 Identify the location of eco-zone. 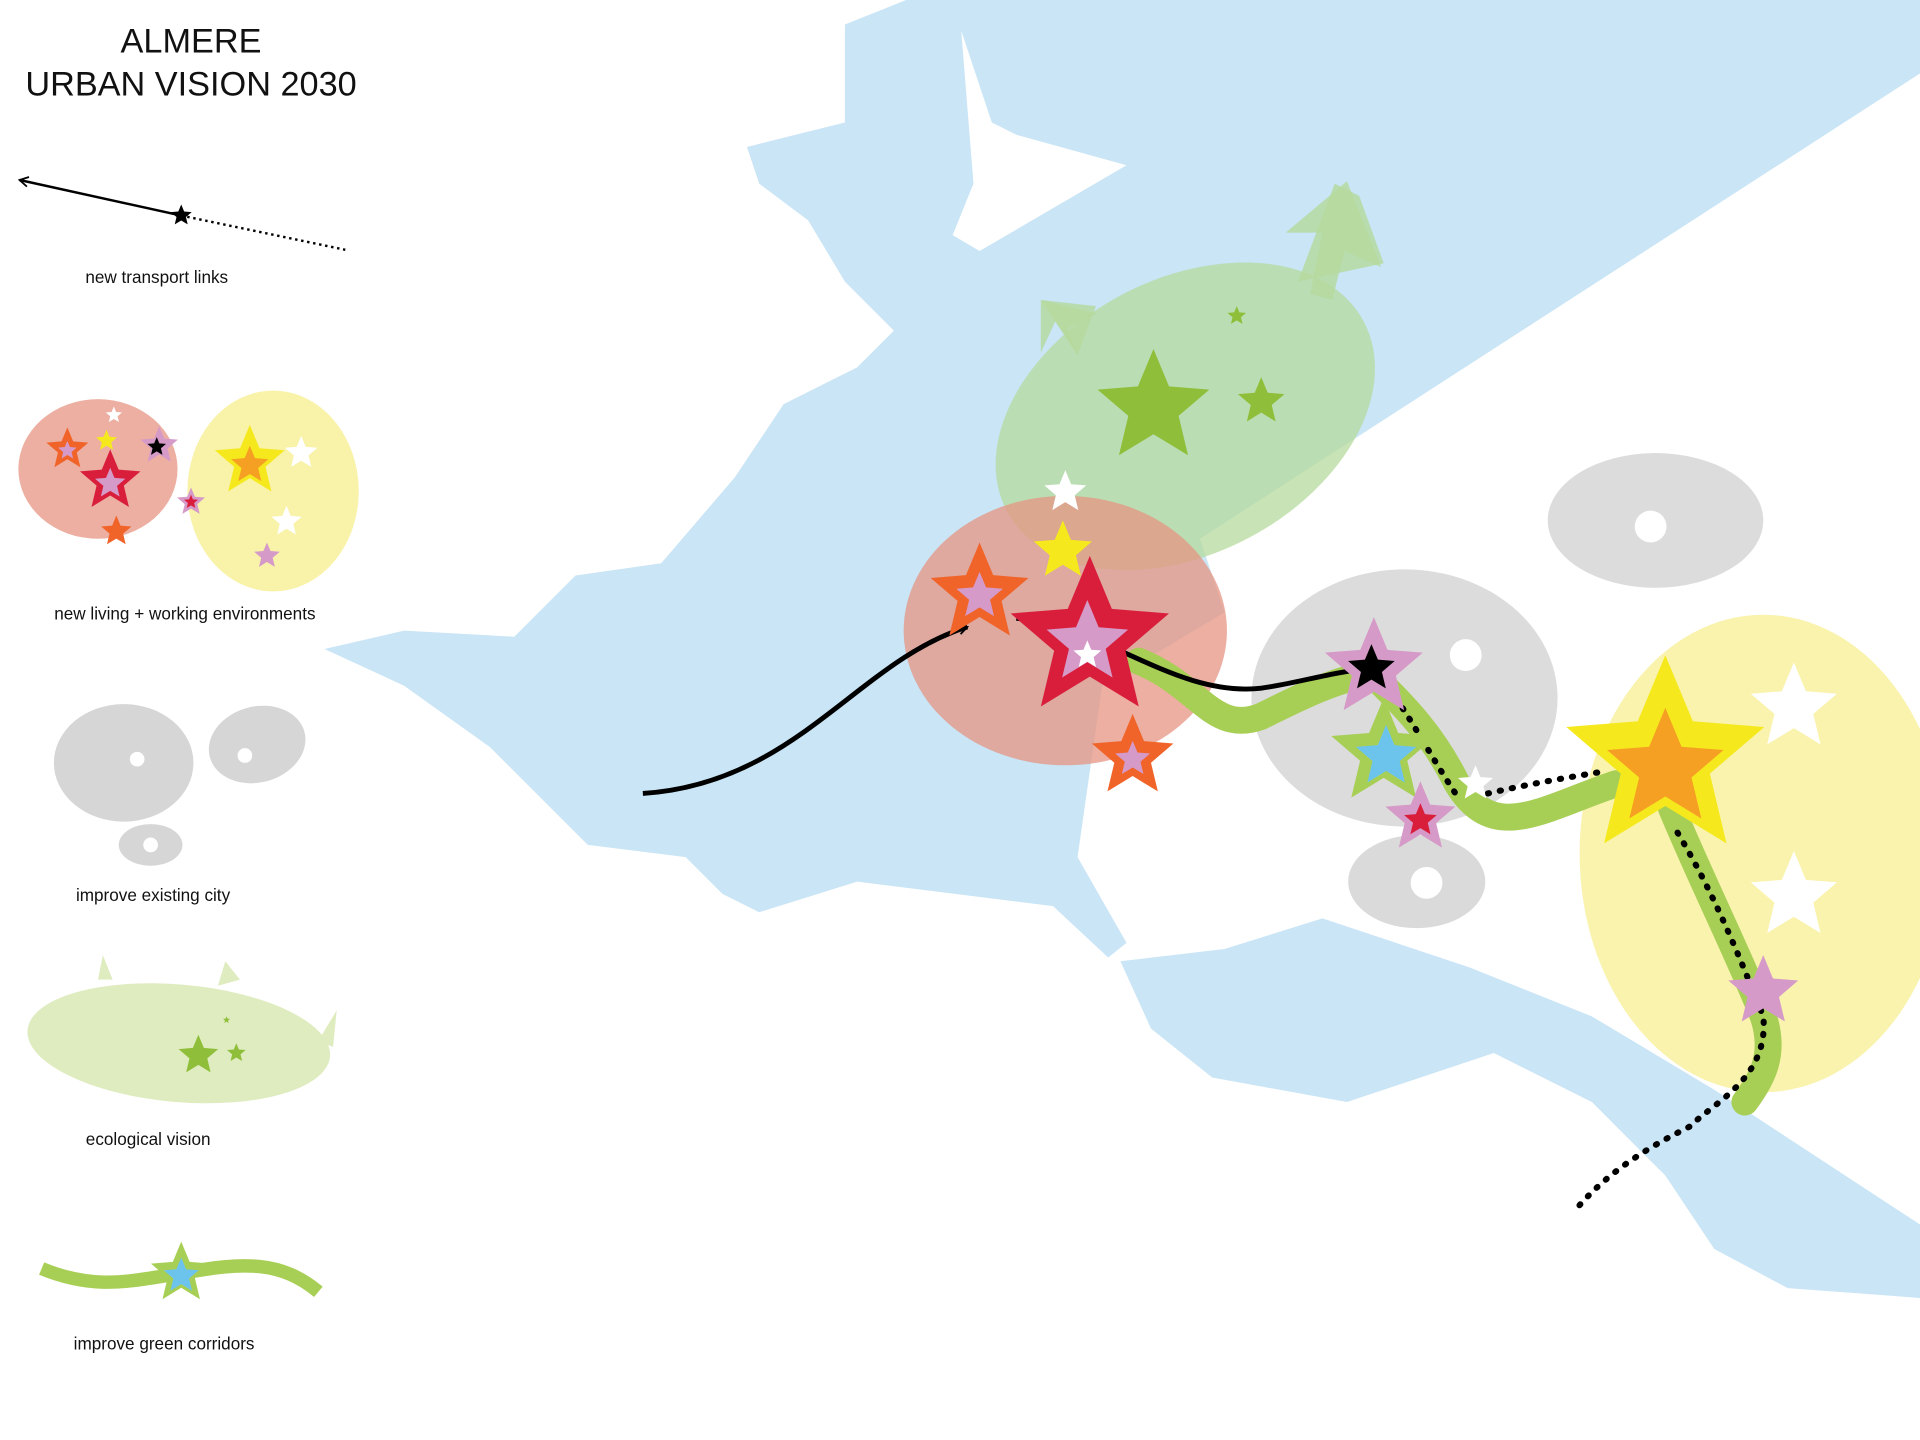
(1189, 376).